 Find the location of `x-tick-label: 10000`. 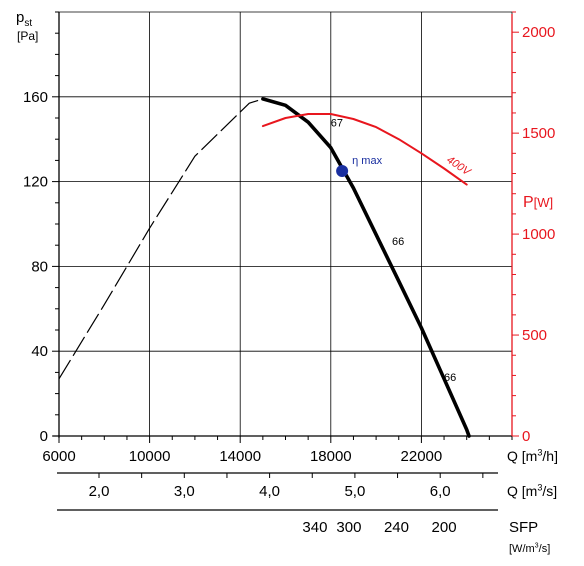

x-tick-label: 10000 is located at coordinates (150, 456).